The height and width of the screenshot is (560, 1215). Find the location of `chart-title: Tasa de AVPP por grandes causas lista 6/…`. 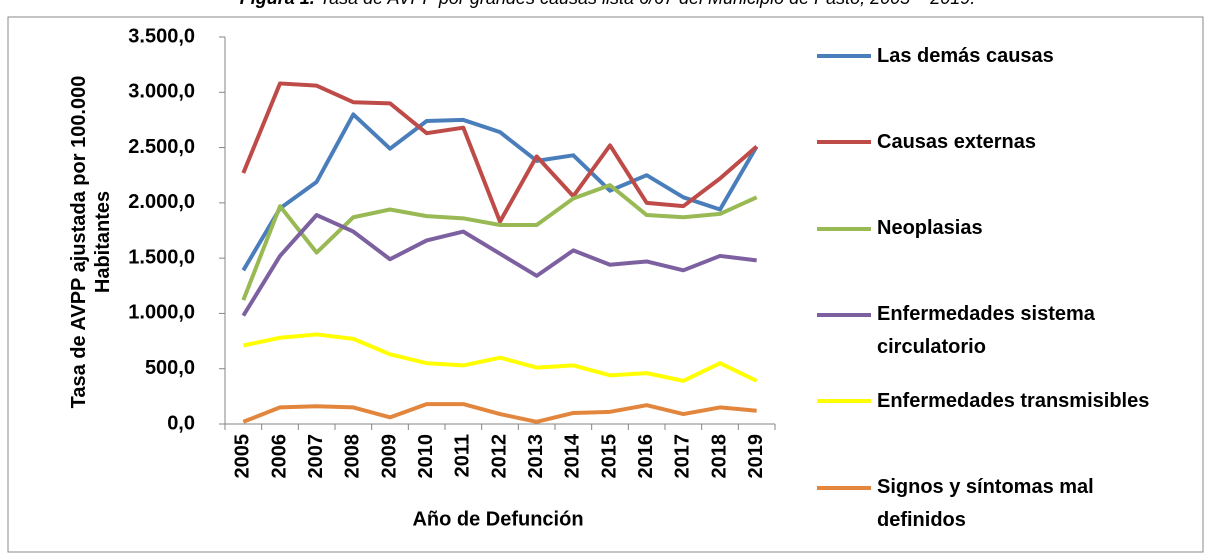

chart-title: Tasa de AVPP por grandes causas lista 6/… is located at coordinates (647, 4).